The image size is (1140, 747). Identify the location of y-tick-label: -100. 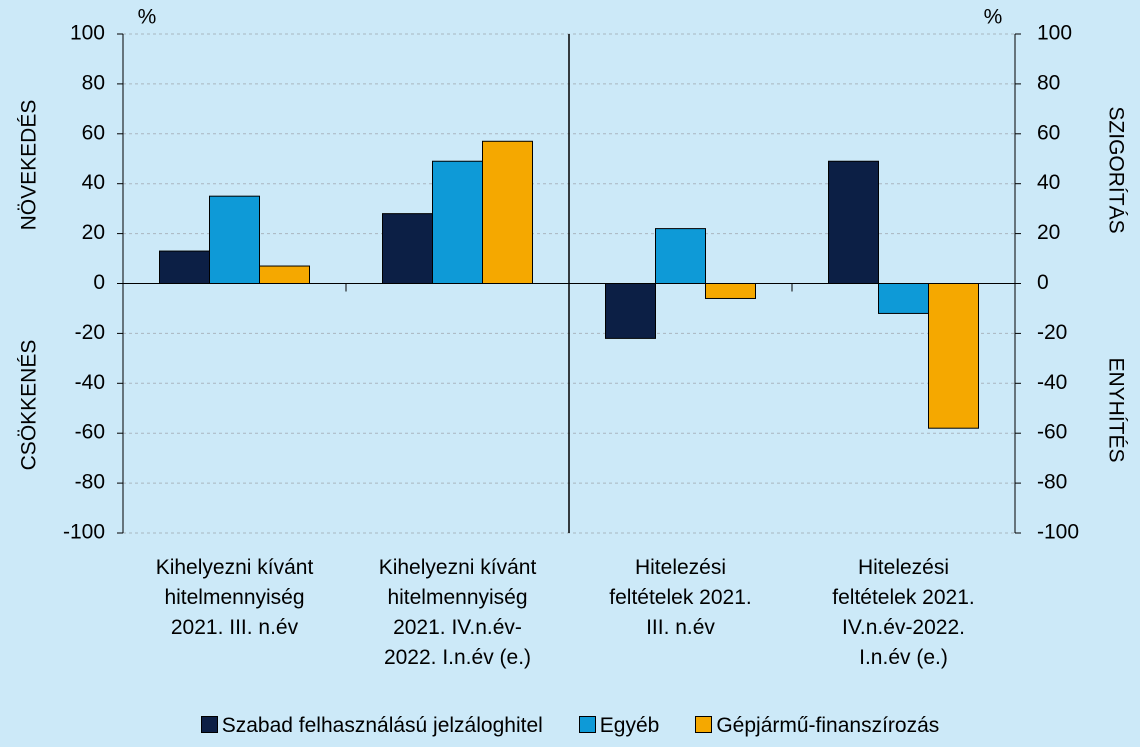
(84, 532).